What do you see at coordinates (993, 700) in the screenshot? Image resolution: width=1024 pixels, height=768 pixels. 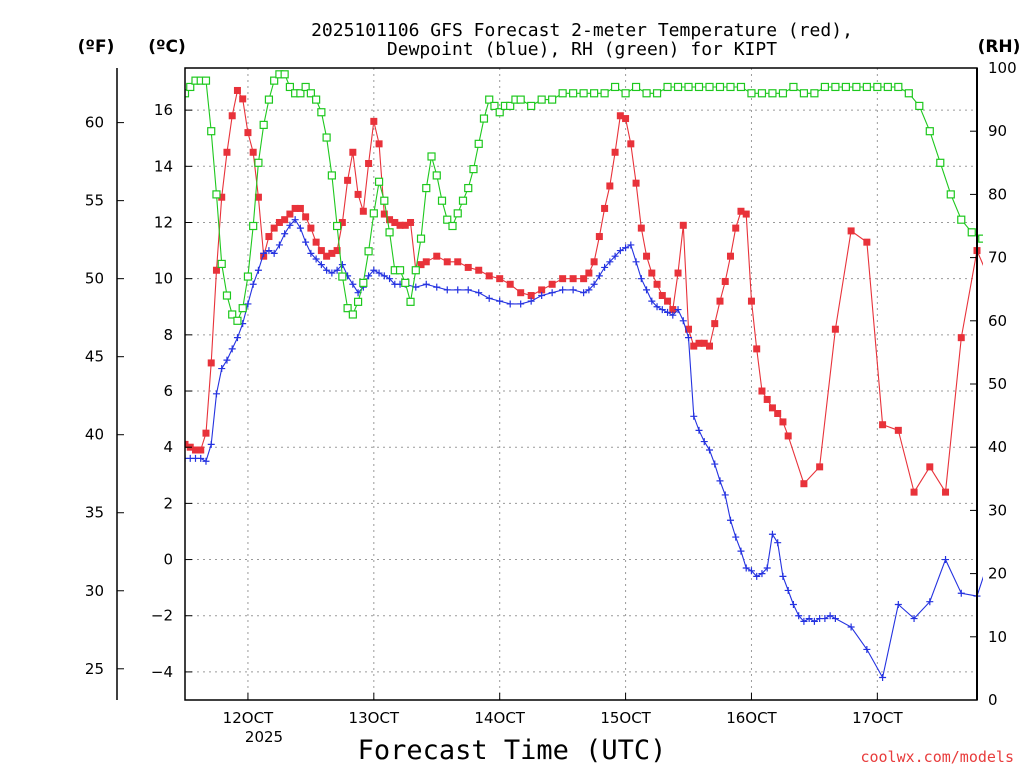 I see `rh-tick-label-0: 0` at bounding box center [993, 700].